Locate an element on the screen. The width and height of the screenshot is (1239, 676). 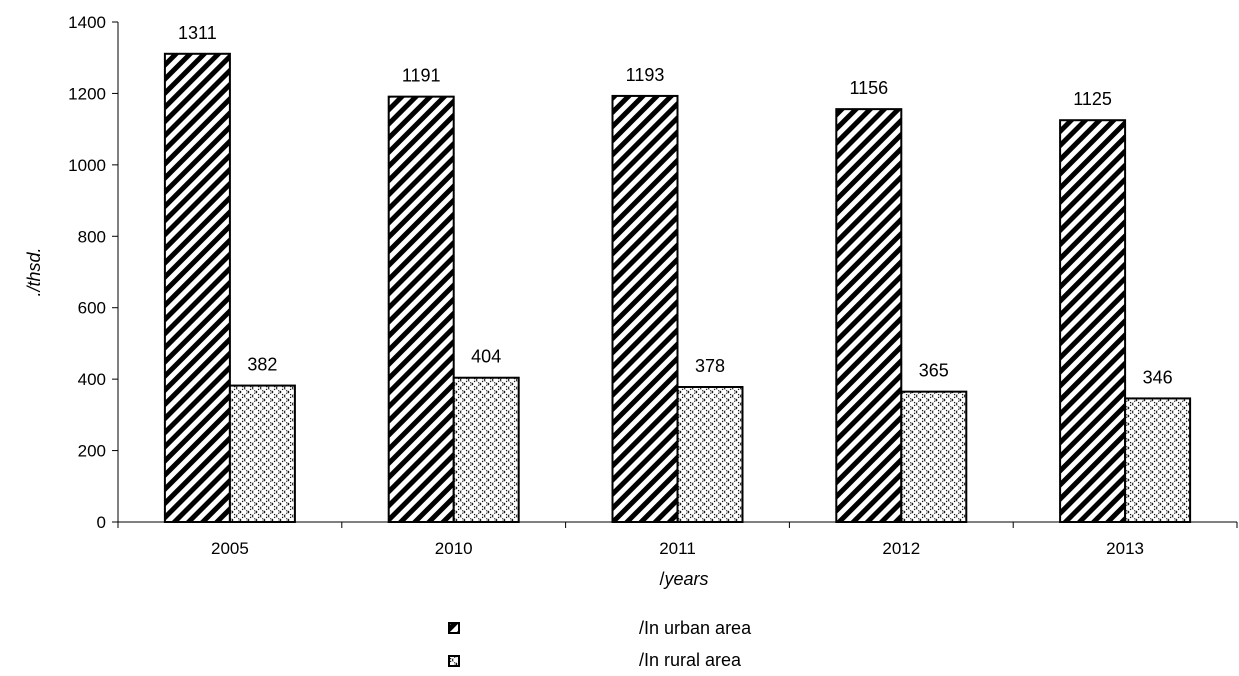
bar-urban-2011 is located at coordinates (645, 309).